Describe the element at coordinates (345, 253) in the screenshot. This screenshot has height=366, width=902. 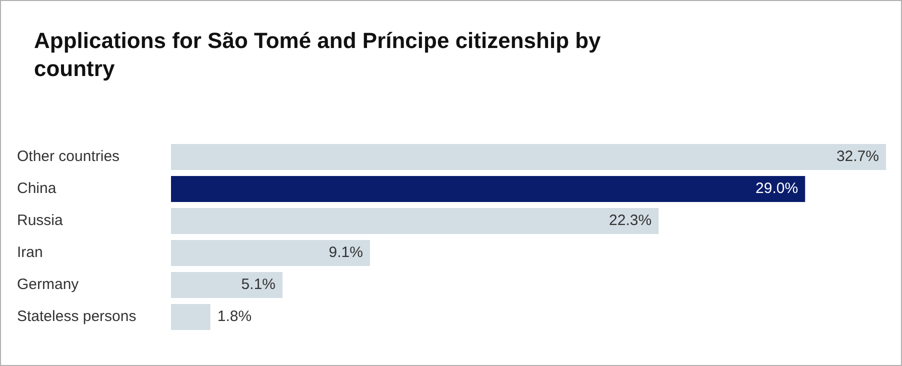
I see `data-label: 9.1%` at that location.